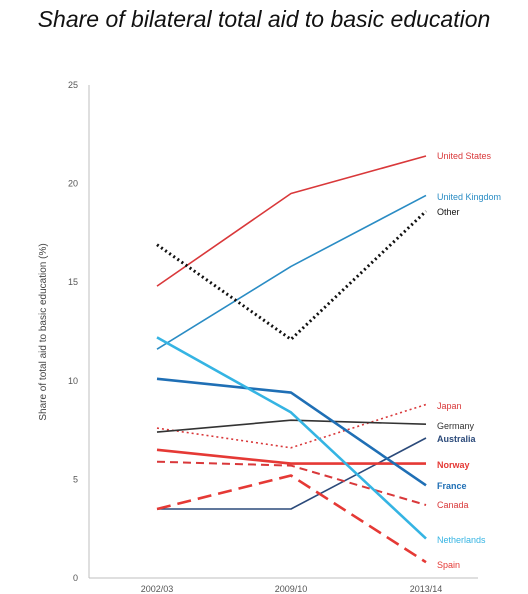 This screenshot has height=594, width=528. I want to click on series-label: Japan, so click(449, 406).